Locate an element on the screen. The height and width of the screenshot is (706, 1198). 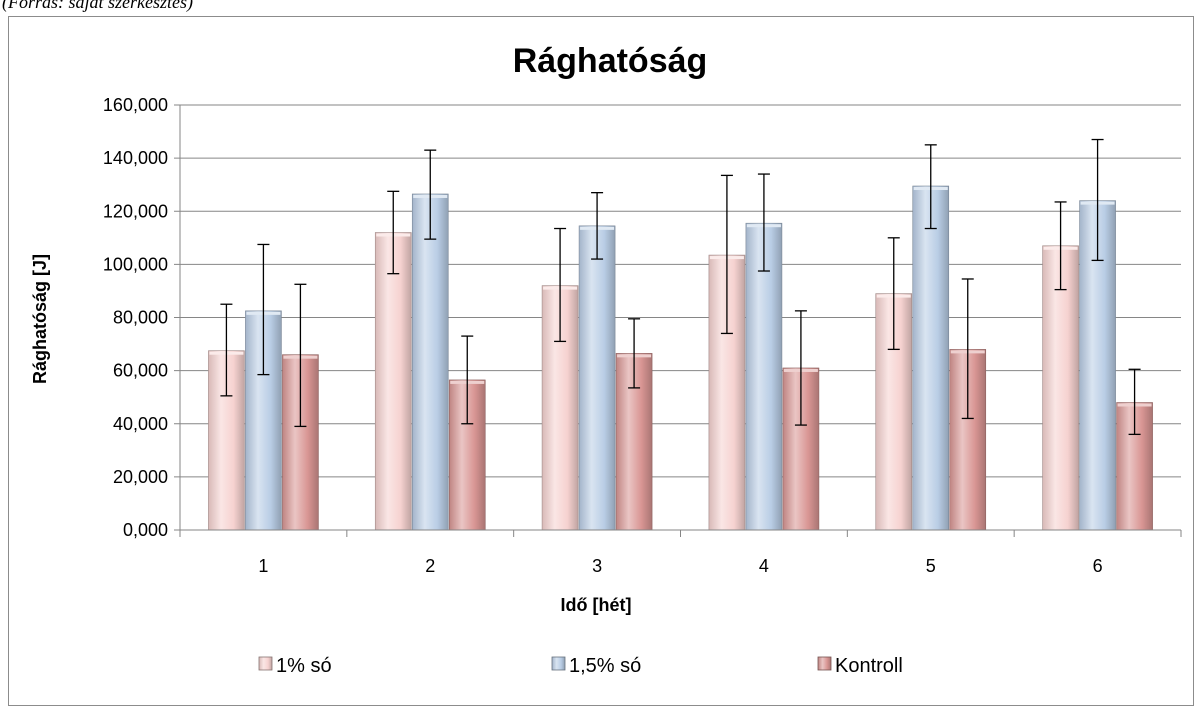
x-tick-label: 5 is located at coordinates (931, 566).